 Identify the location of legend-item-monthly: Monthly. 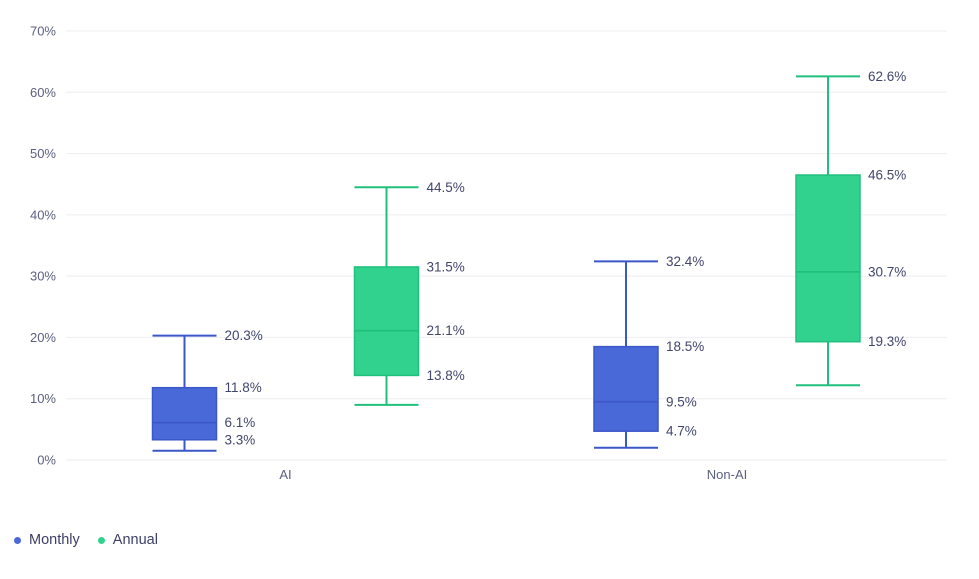
(47, 540).